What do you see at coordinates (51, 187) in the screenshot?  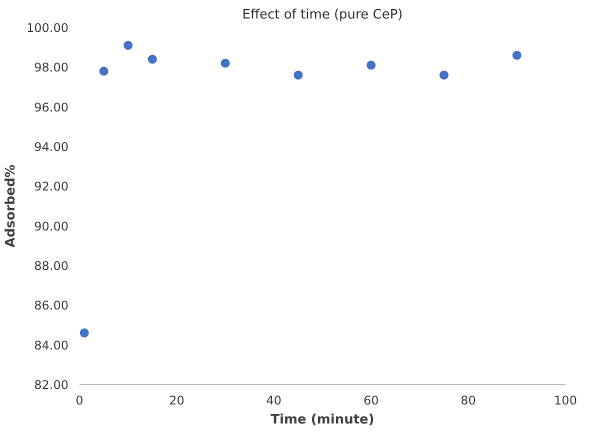 I see `y-tick-label: 92.00` at bounding box center [51, 187].